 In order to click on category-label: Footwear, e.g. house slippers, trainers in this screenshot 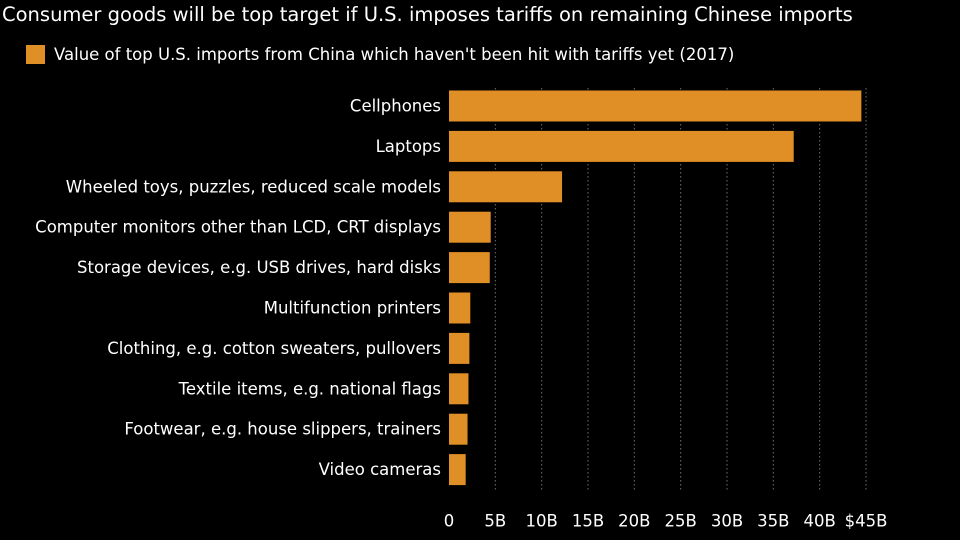, I will do `click(282, 429)`.